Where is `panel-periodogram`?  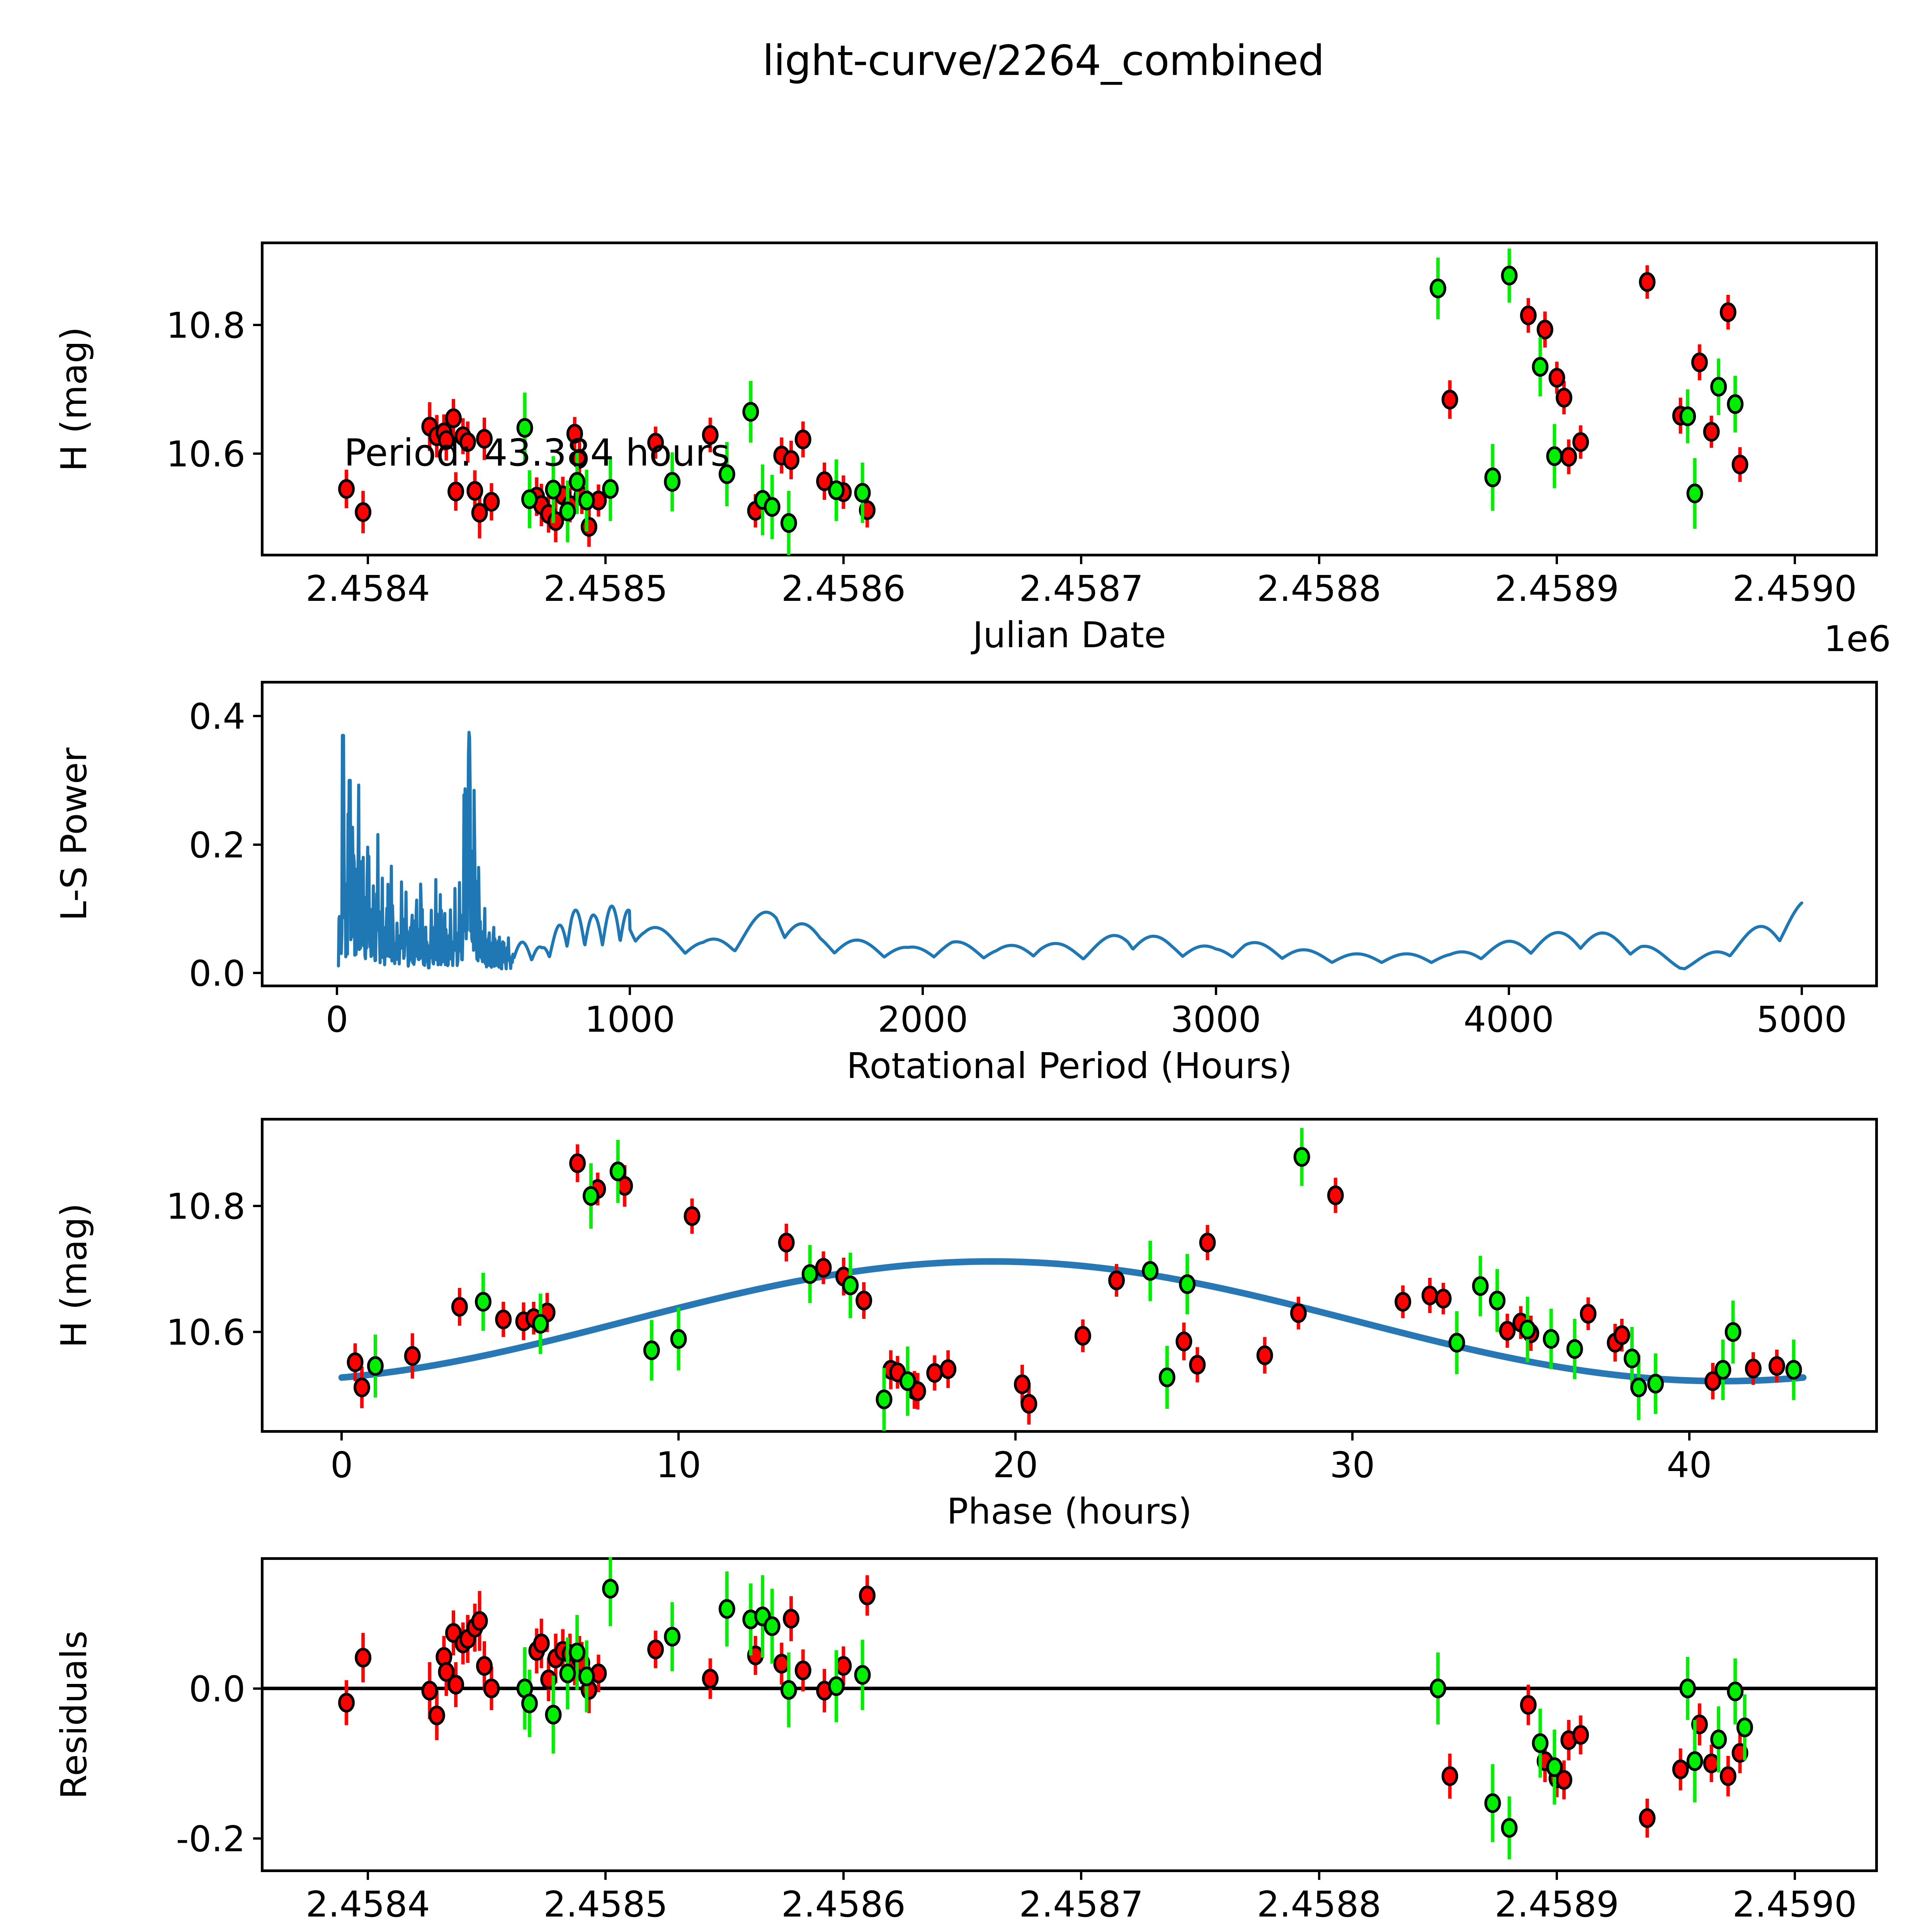 panel-periodogram is located at coordinates (1070, 834).